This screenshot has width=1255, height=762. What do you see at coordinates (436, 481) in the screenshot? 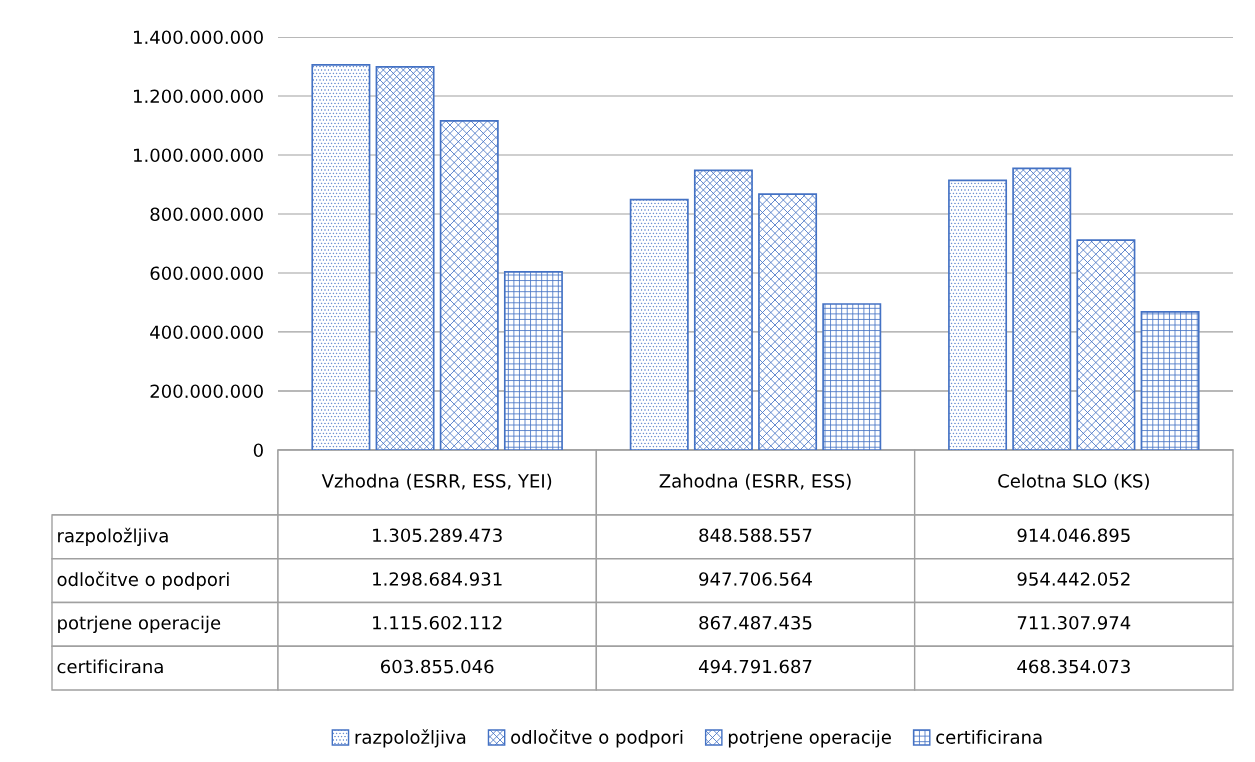
I see `x-tick-label: Vzhodna (ESRR, ESS, YEI)` at bounding box center [436, 481].